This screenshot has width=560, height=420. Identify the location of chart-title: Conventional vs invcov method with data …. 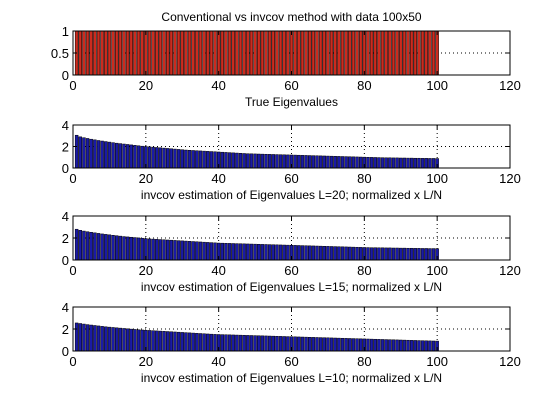
(291, 17).